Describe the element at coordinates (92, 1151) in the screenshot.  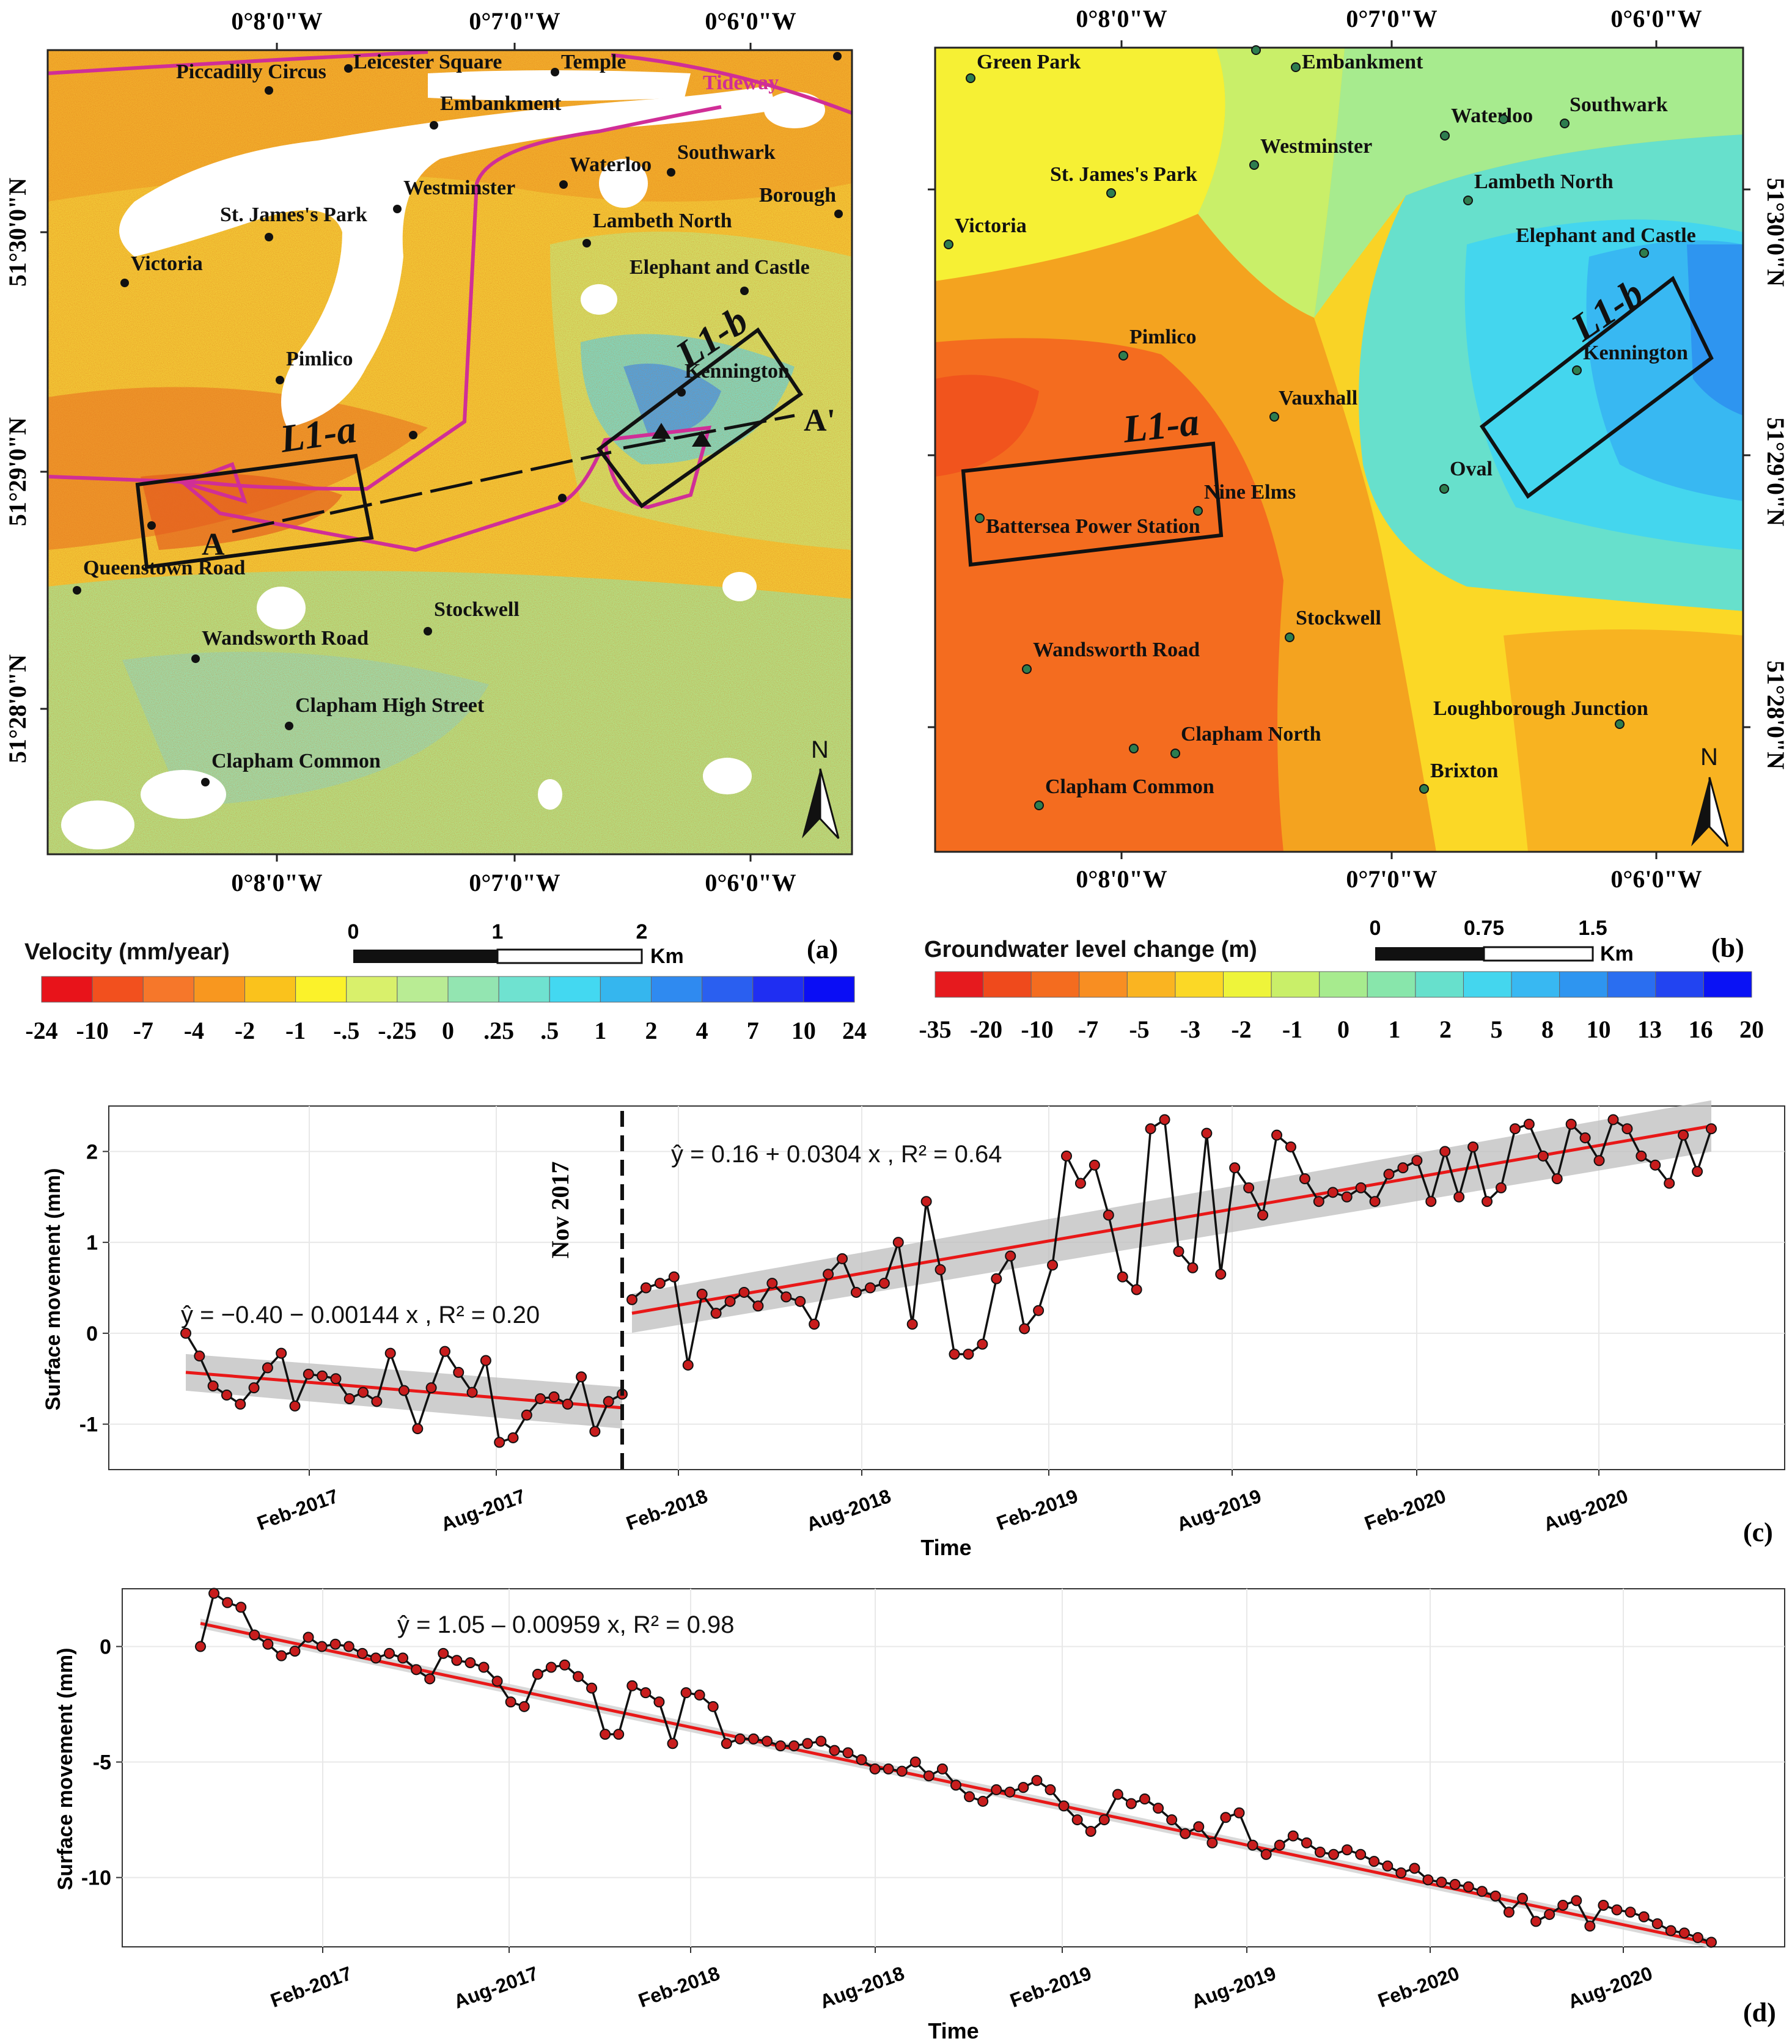
I see `panel-c-ytick-0: 2` at that location.